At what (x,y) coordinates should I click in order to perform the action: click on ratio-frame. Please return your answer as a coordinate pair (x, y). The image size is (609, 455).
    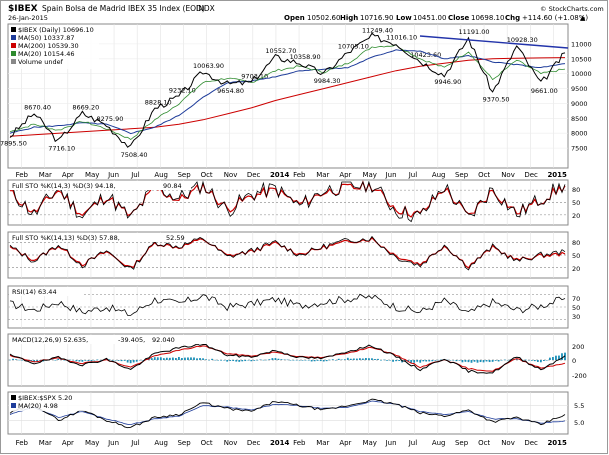
    Looking at the image, I should click on (288, 413).